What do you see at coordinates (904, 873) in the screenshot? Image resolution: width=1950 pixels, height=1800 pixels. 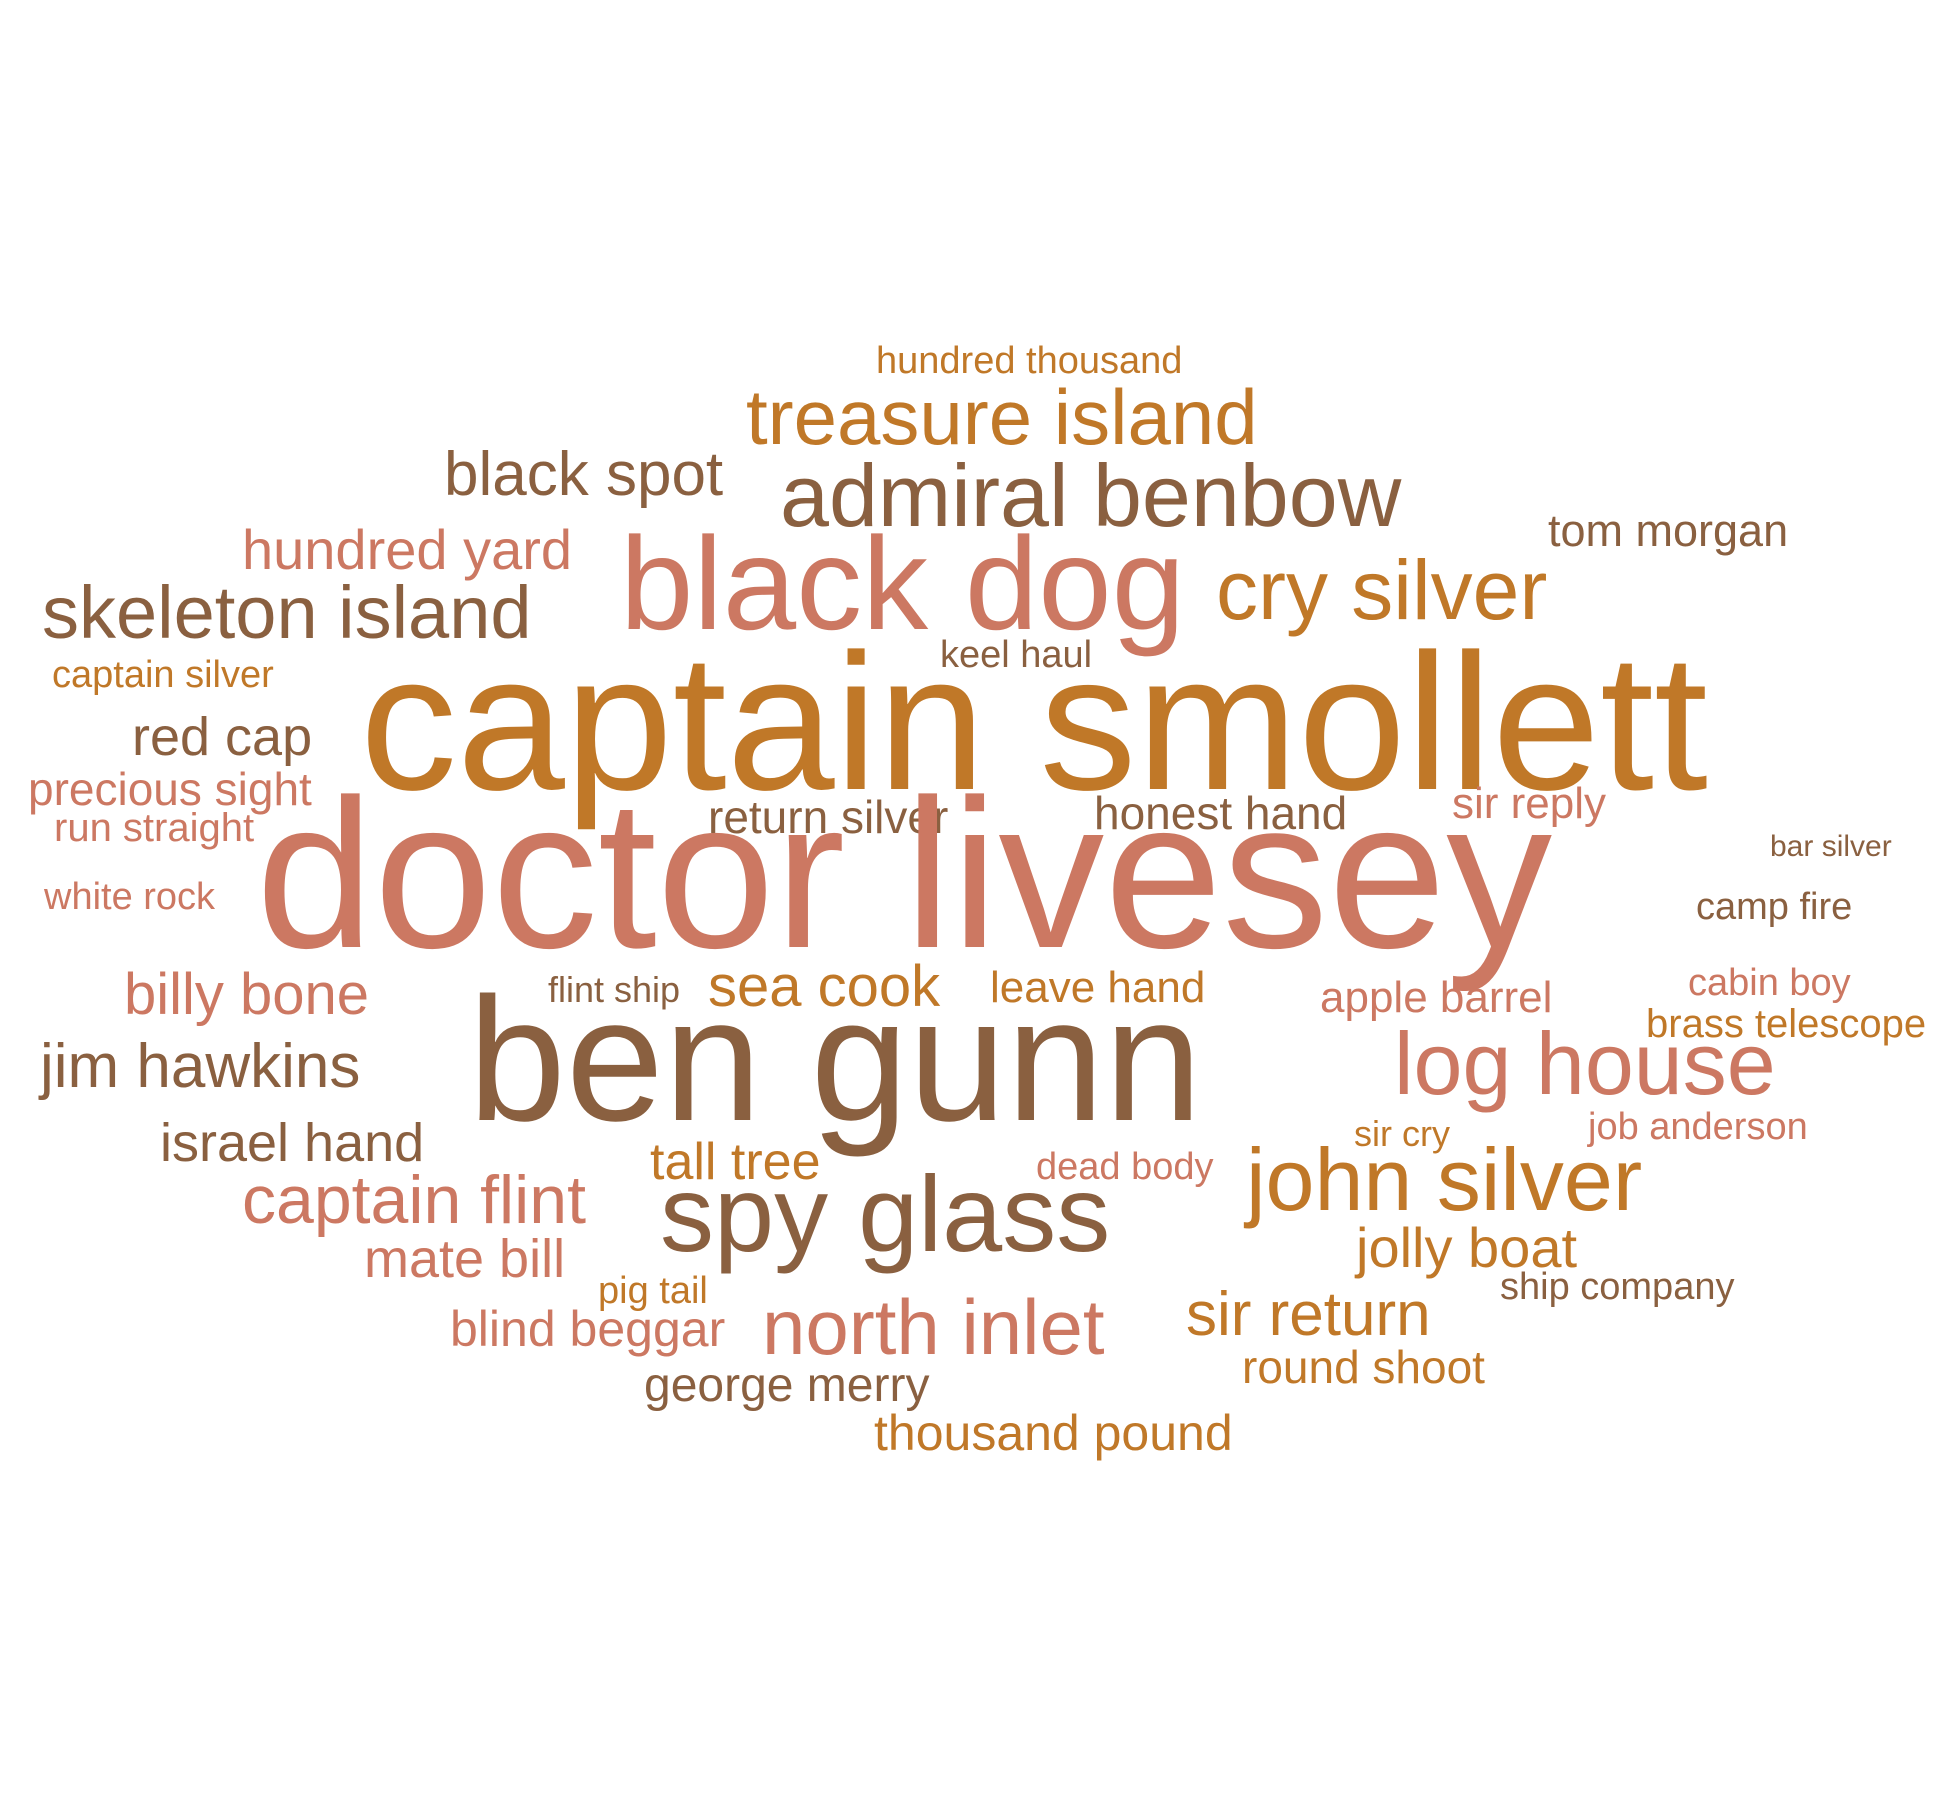 I see `word-doctor-livesey: doctor livesey` at bounding box center [904, 873].